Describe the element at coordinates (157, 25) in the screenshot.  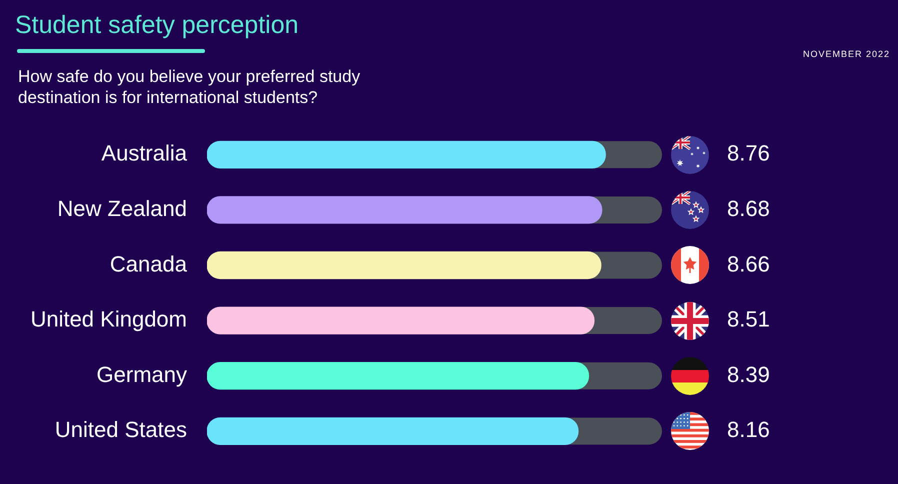
I see `chart-title: Student safety perception` at that location.